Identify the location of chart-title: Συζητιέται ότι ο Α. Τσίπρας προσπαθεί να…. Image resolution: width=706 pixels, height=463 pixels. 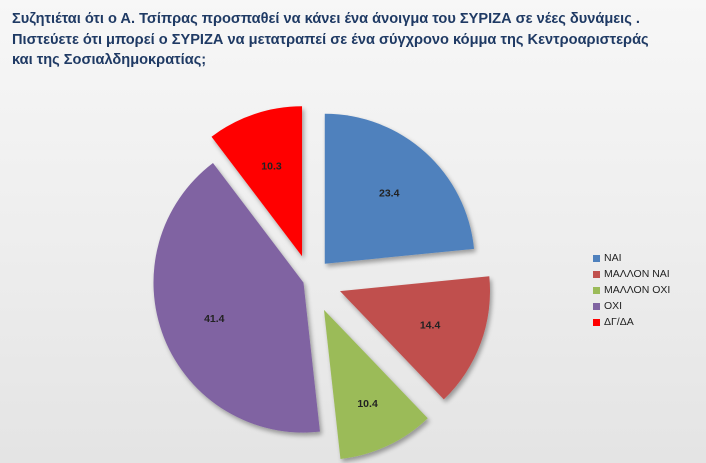
(352, 40).